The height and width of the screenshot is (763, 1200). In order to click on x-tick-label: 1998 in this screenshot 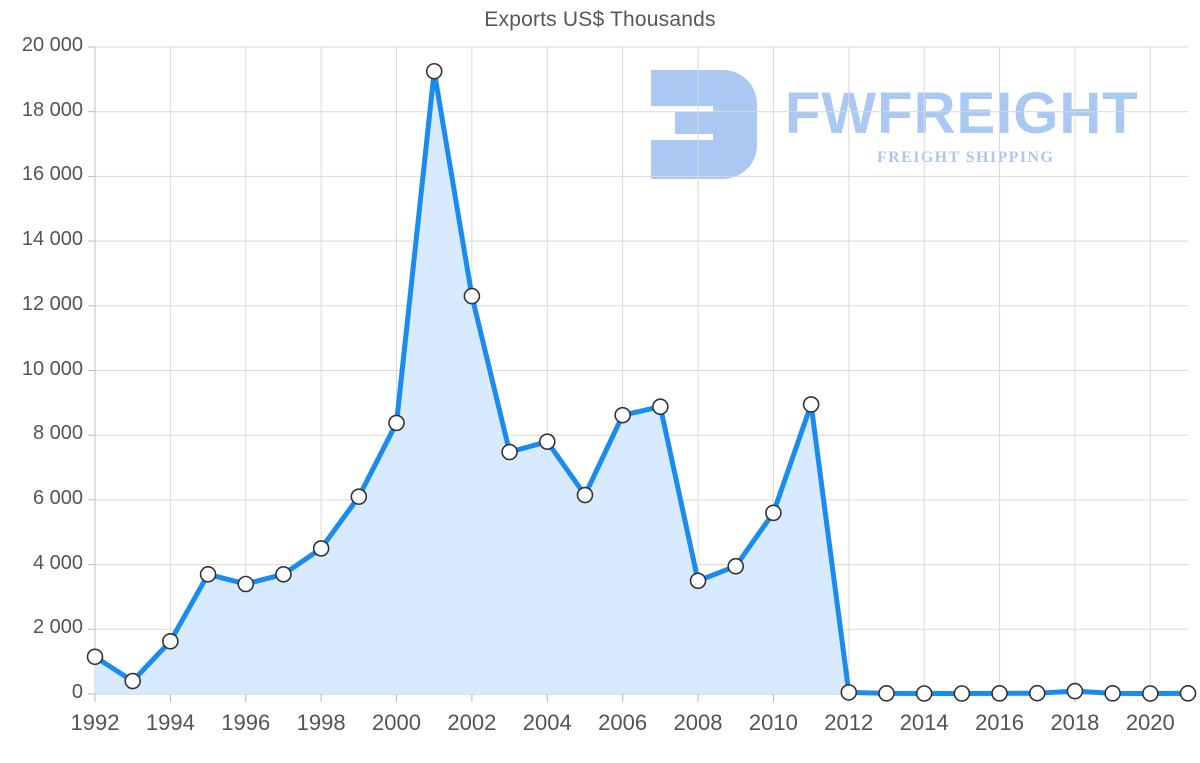, I will do `click(321, 722)`.